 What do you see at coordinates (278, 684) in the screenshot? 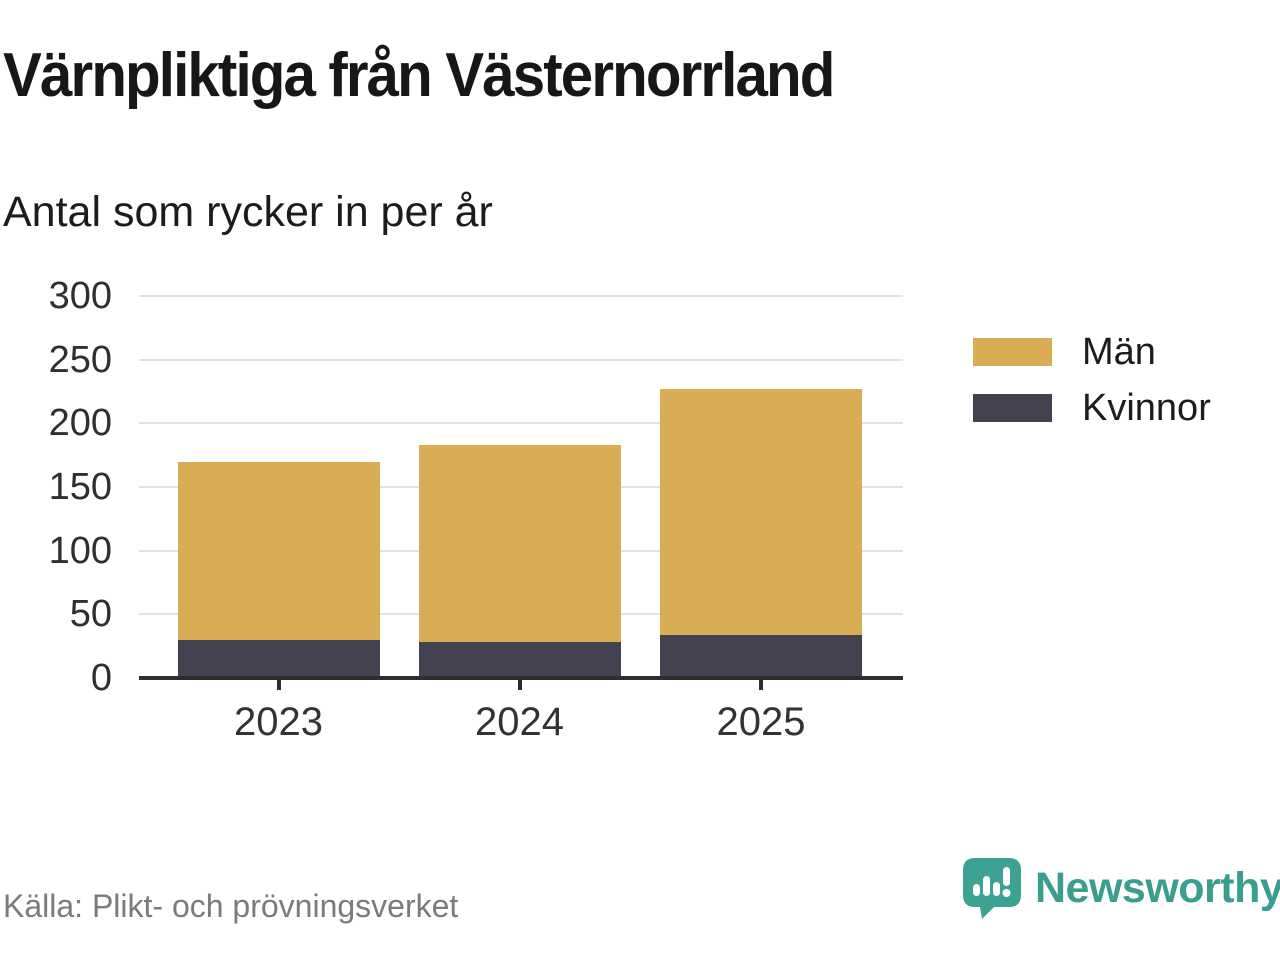
I see `x-tick-mark-2023` at bounding box center [278, 684].